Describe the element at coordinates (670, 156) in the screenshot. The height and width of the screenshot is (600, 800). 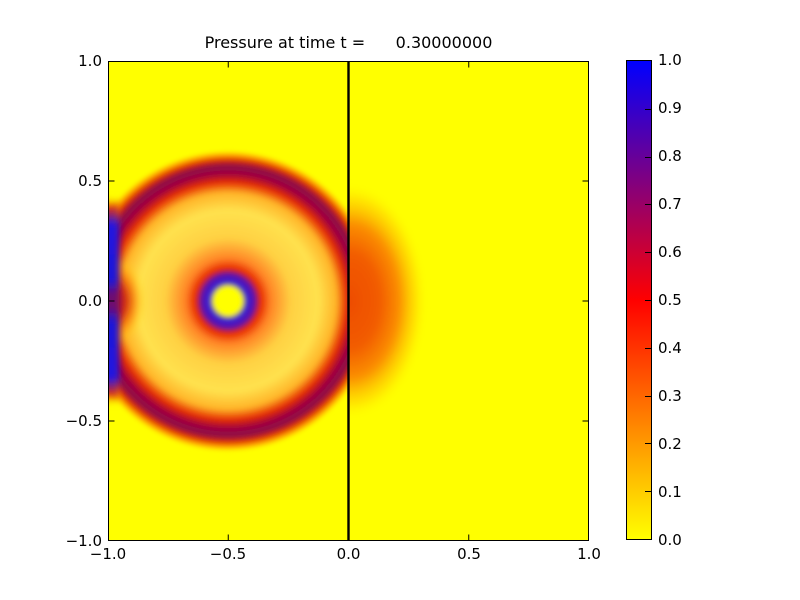
I see `colorbar-label: 0.8` at that location.